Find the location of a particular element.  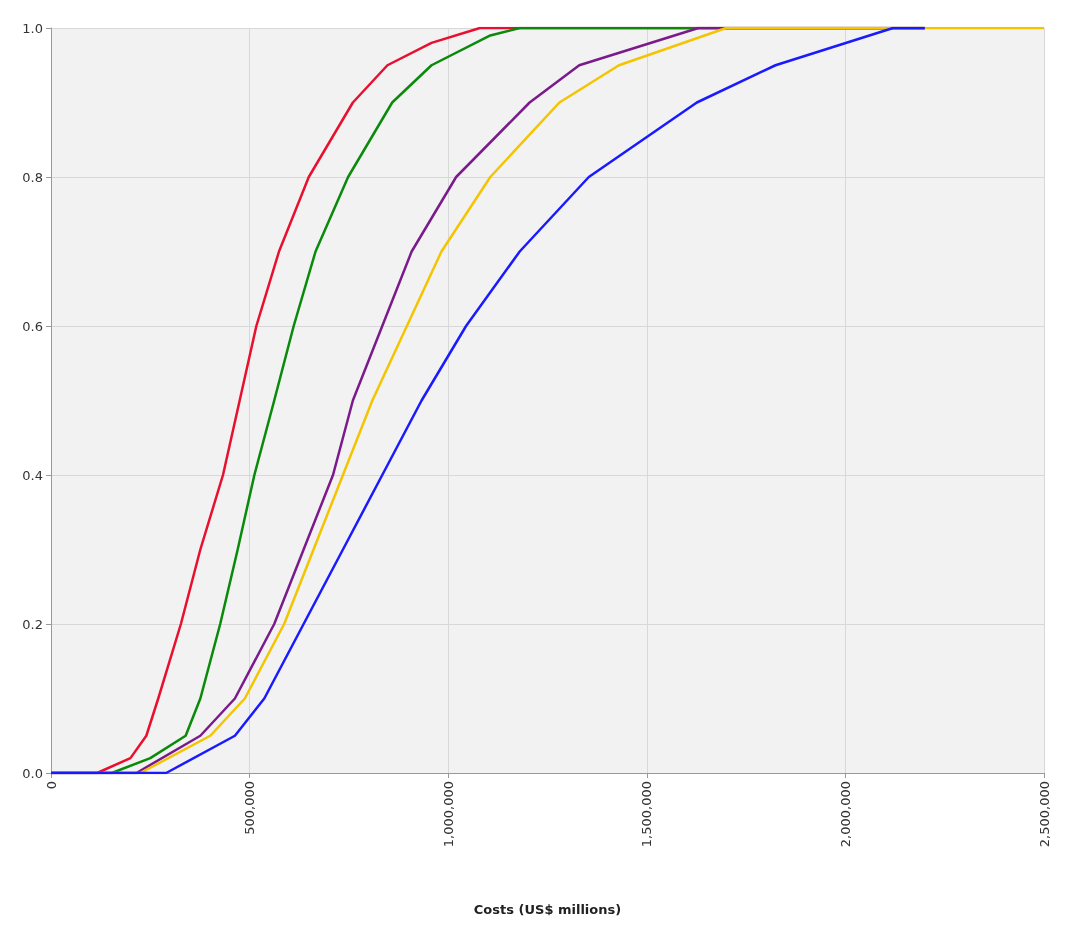

y-tick-label: 0.2 is located at coordinates (32, 624).